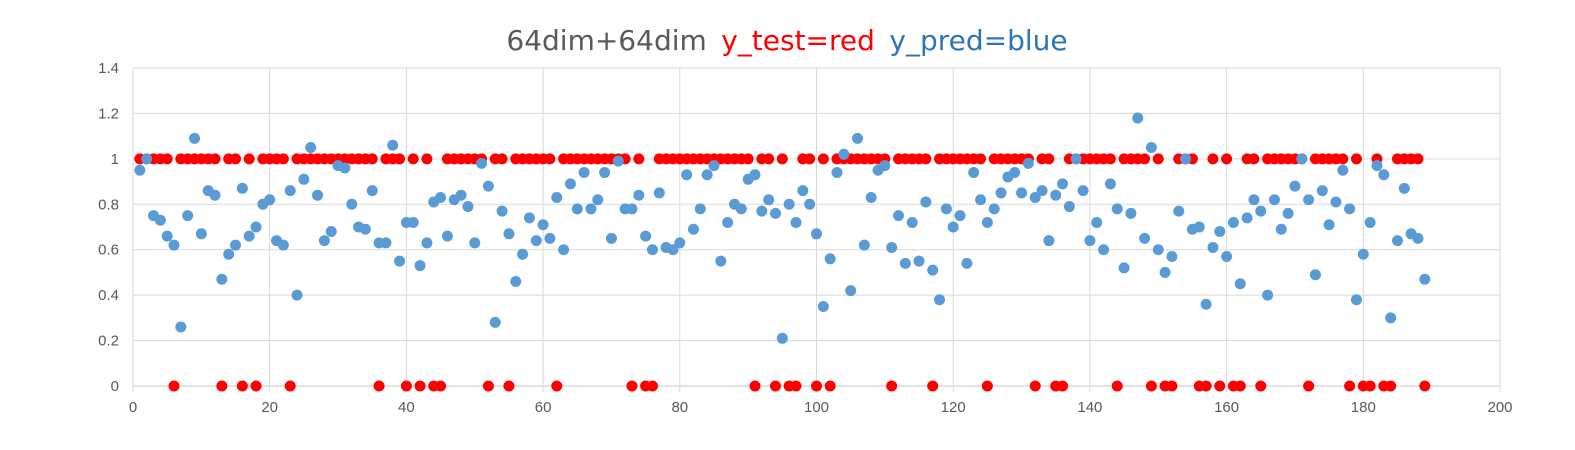  Describe the element at coordinates (1089, 407) in the screenshot. I see `x-tick-label: 140` at that location.